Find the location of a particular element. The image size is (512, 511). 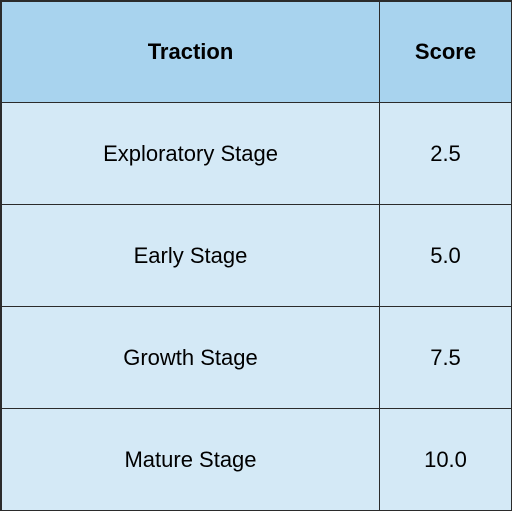

score-cell: 10.0 is located at coordinates (445, 459).